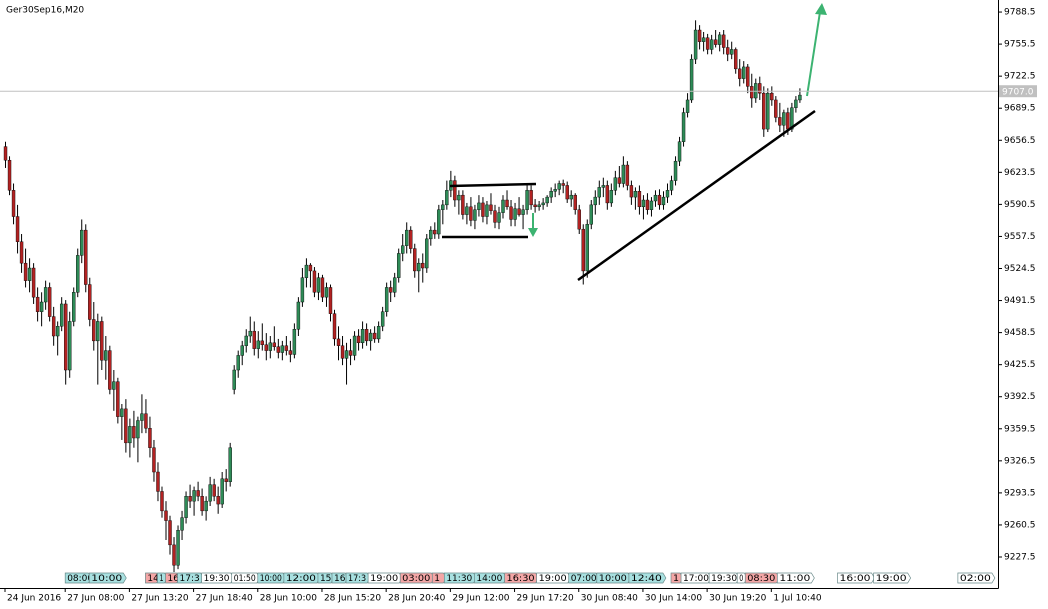 This screenshot has height=609, width=1048. Describe the element at coordinates (173, 579) in the screenshot. I see `event-label: 16` at that location.